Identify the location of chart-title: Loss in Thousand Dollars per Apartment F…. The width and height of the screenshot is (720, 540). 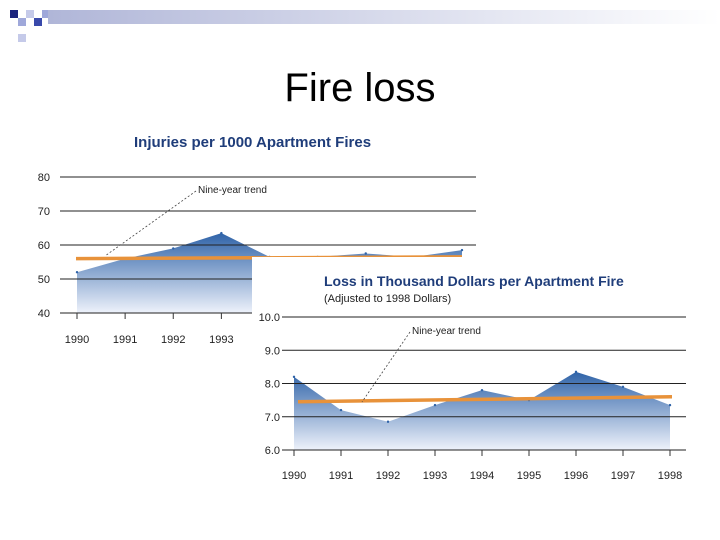
(474, 281).